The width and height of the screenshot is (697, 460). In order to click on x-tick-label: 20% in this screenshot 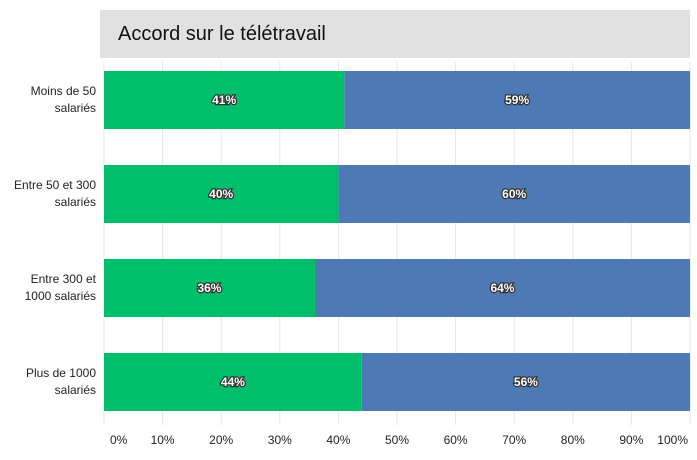, I will do `click(221, 440)`.